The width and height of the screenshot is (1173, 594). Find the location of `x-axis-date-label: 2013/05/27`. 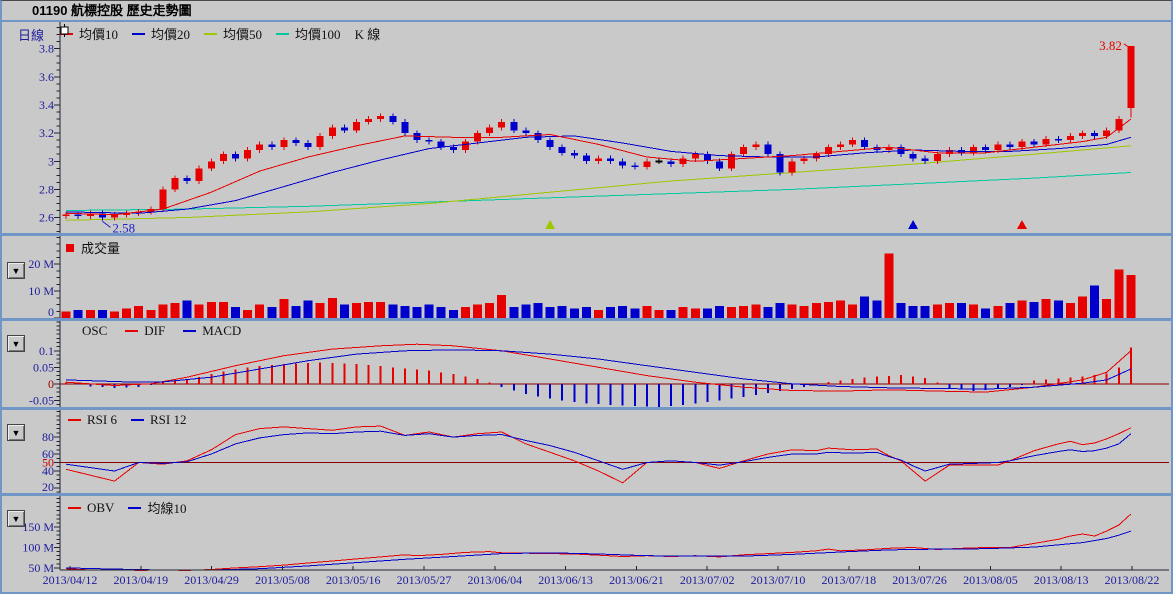

x-axis-date-label: 2013/05/27 is located at coordinates (424, 580).